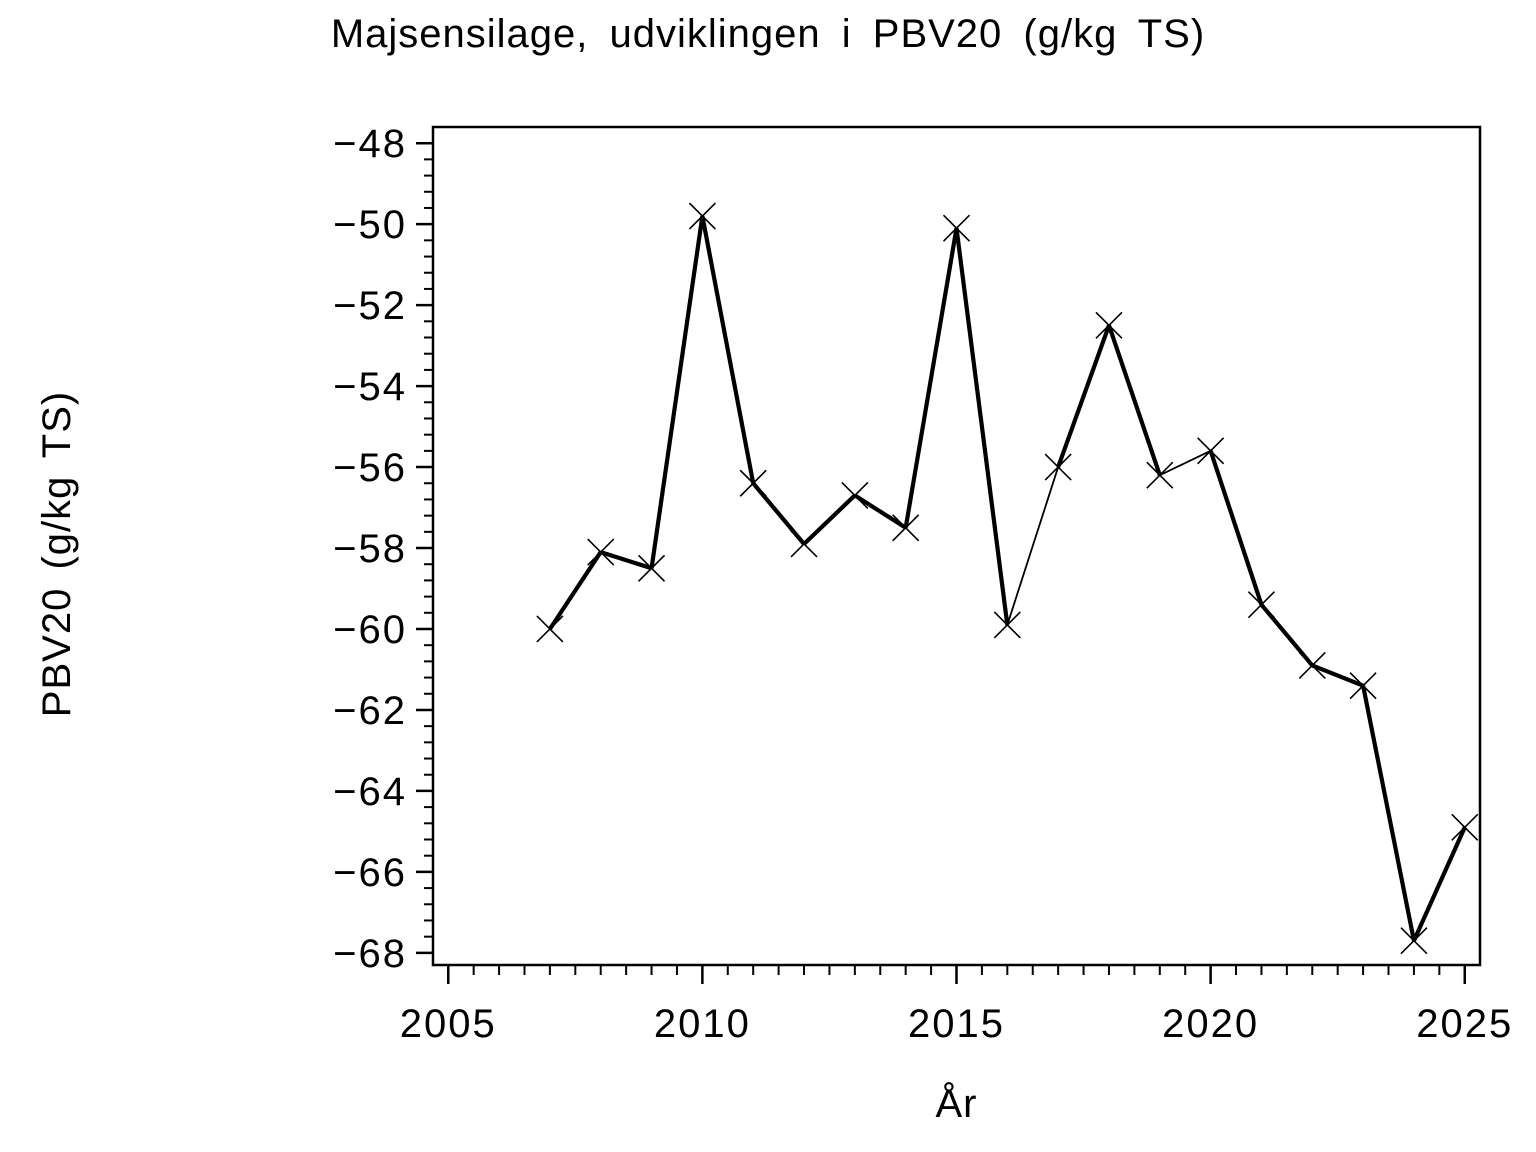 The image size is (1536, 1152). I want to click on y-tick-label: −56, so click(370, 468).